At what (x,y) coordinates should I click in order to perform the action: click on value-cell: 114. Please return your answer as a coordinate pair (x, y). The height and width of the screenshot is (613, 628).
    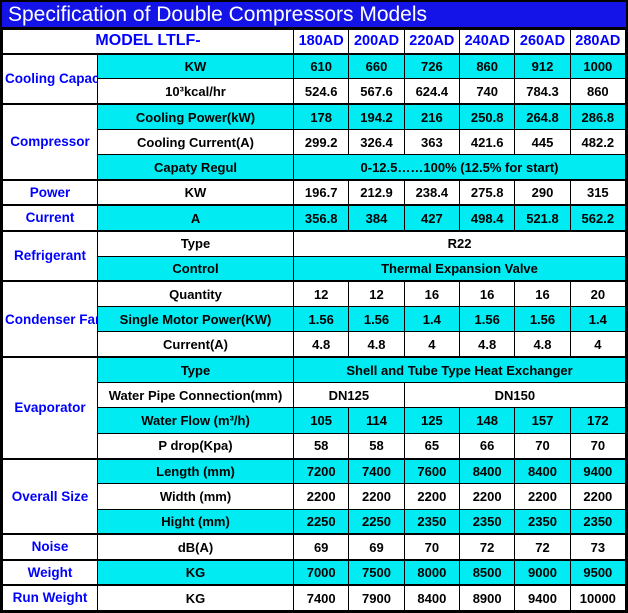
    Looking at the image, I should click on (376, 420).